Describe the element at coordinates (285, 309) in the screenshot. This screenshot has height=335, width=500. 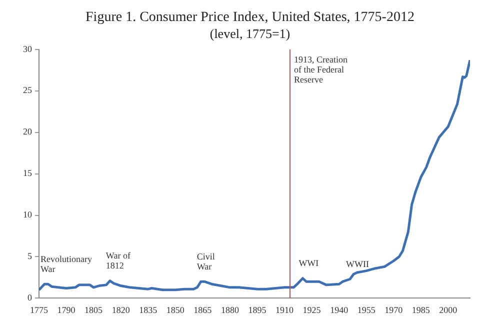
I see `x-tick-label: 1910` at that location.